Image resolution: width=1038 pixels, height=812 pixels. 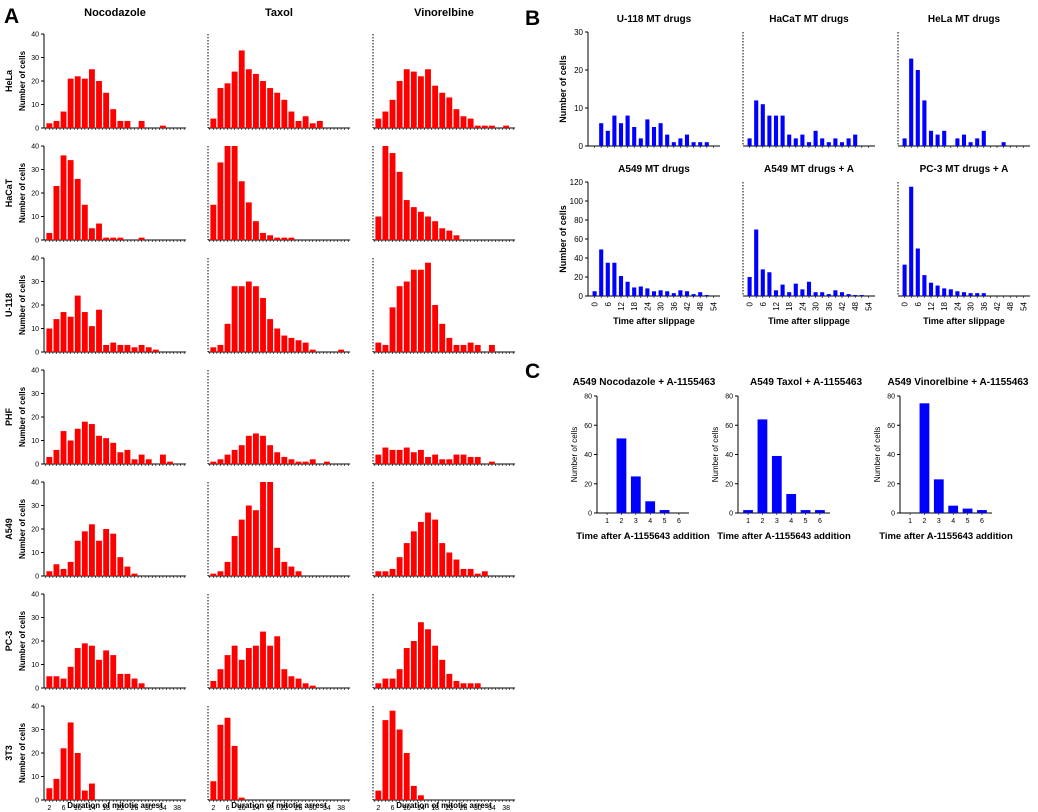 What do you see at coordinates (444, 13) in the screenshot?
I see `column-title-vinorelbine: Vinorelbine` at bounding box center [444, 13].